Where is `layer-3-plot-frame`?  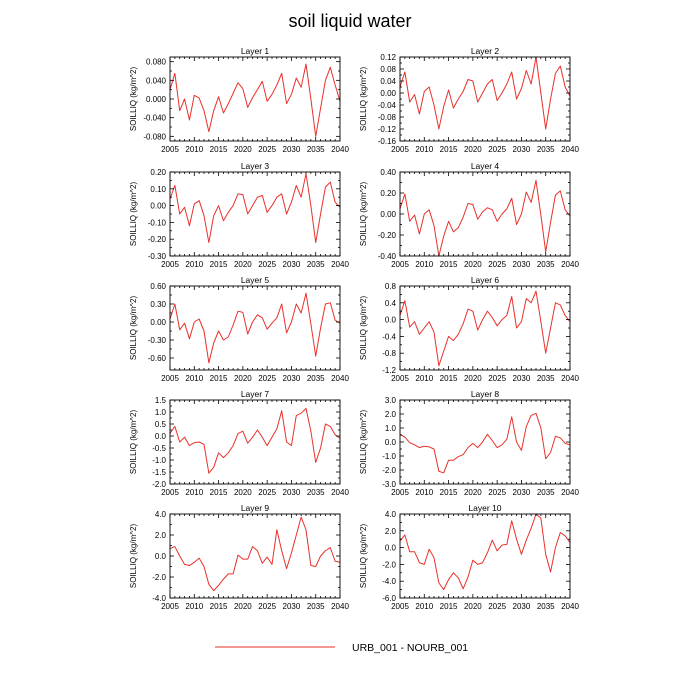
layer-3-plot-frame is located at coordinates (255, 214).